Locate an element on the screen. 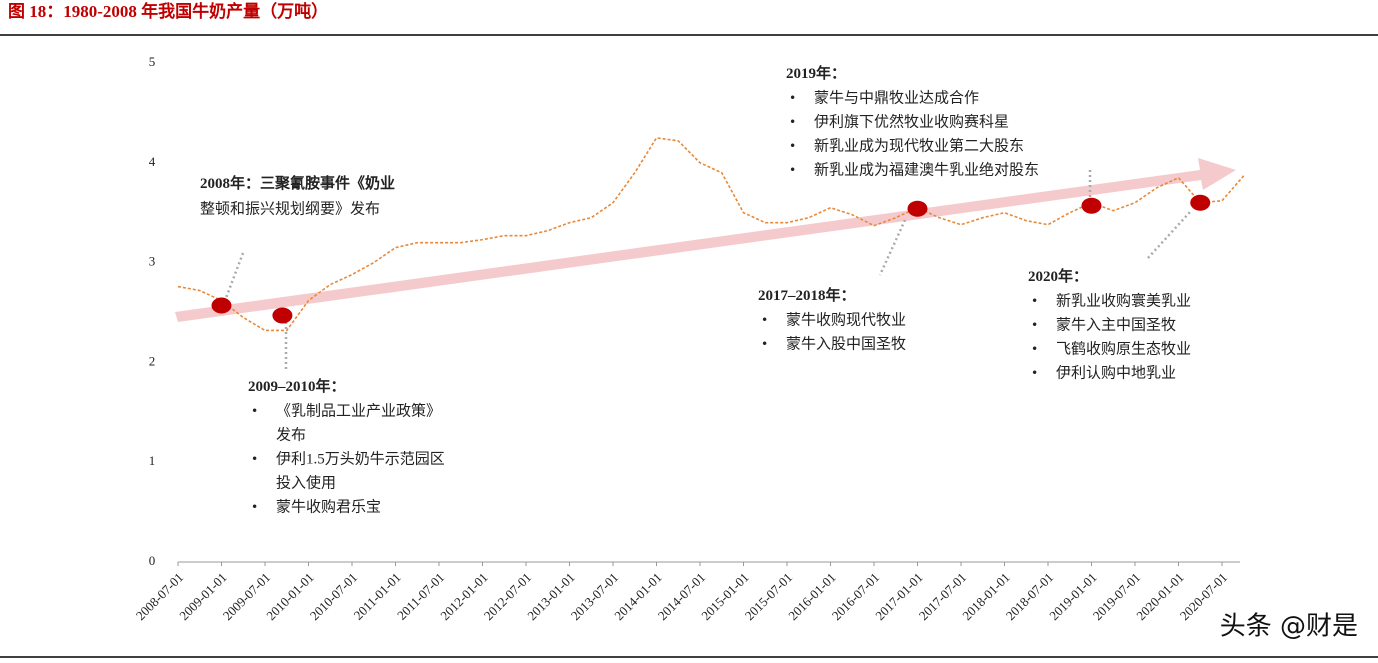 The image size is (1378, 663). annotation-head: 2009–2010年： is located at coordinates (297, 386).